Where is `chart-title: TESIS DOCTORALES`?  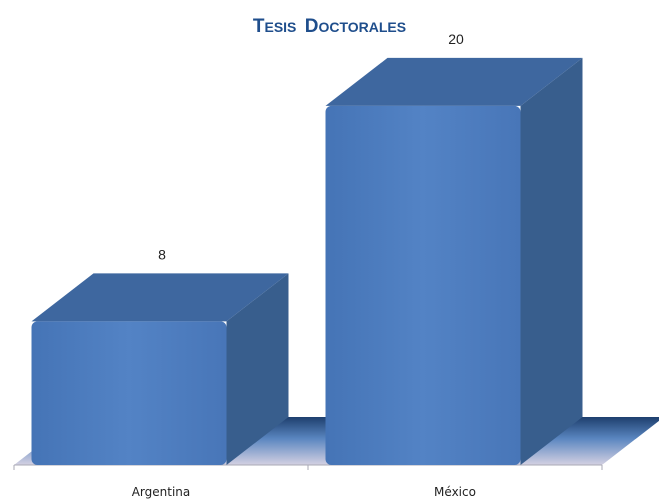 chart-title: TESIS DOCTORALES is located at coordinates (329, 26).